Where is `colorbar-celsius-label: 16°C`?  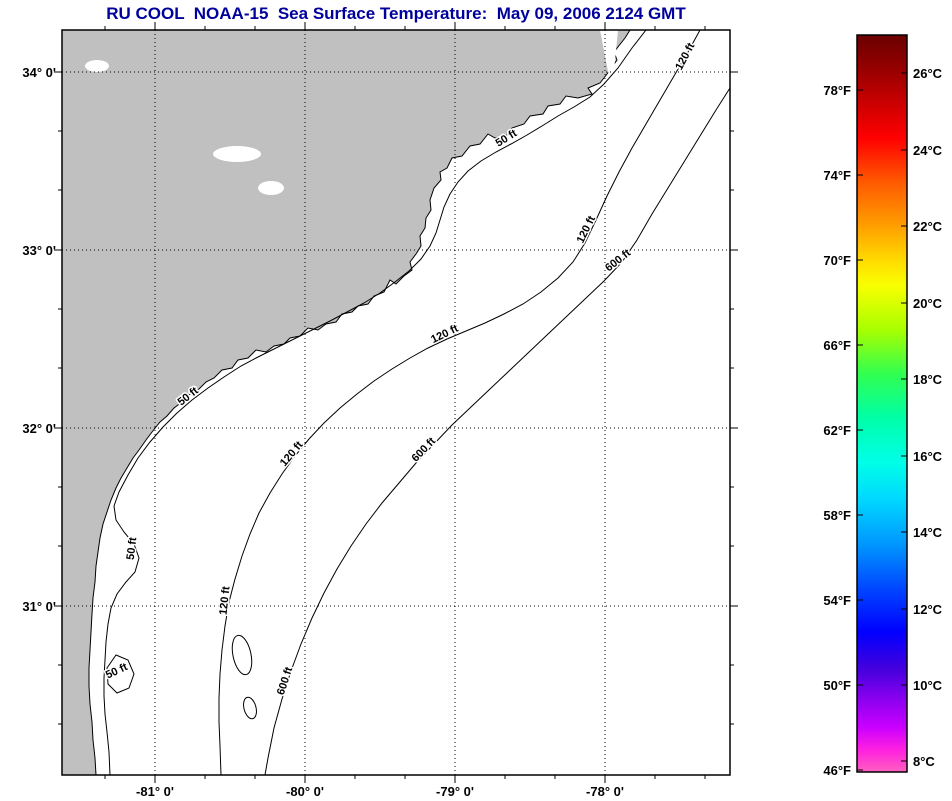 colorbar-celsius-label: 16°C is located at coordinates (928, 456).